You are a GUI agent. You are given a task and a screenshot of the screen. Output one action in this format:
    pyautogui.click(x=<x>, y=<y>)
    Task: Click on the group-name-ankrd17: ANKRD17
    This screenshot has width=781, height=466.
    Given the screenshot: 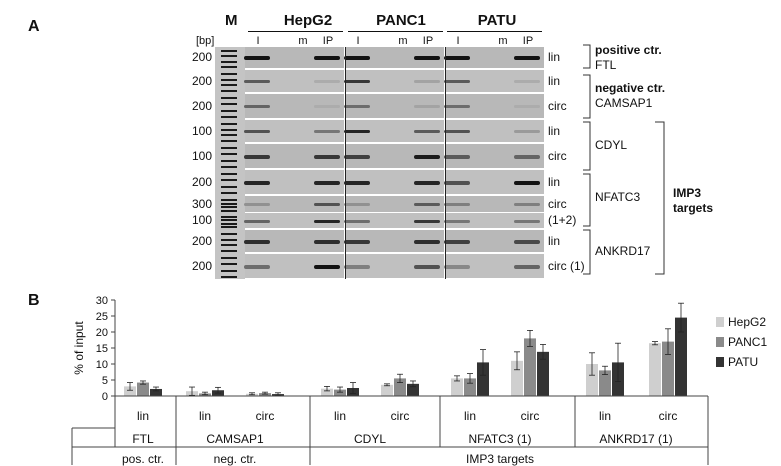 What is the action you would take?
    pyautogui.click(x=623, y=251)
    